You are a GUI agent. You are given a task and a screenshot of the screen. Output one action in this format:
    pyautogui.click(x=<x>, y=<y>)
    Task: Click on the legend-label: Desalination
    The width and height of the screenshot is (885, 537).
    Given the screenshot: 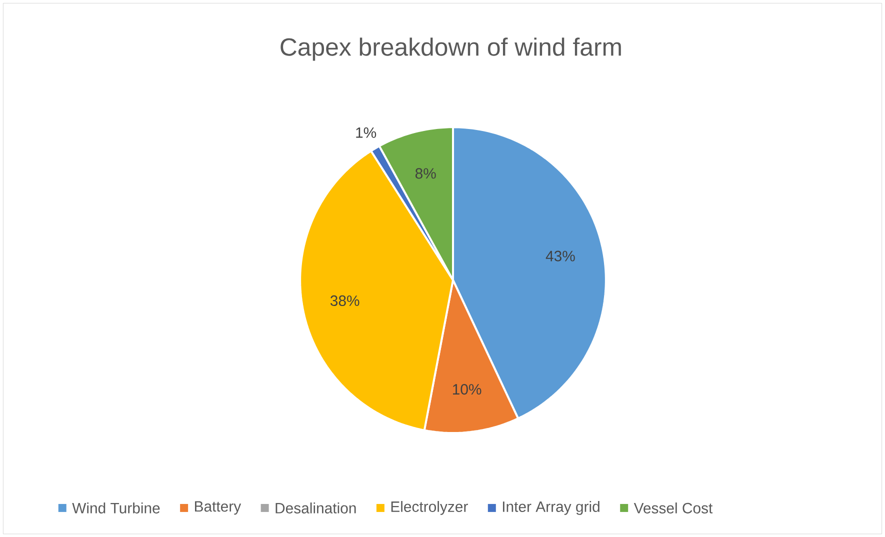 What is the action you would take?
    pyautogui.click(x=316, y=508)
    